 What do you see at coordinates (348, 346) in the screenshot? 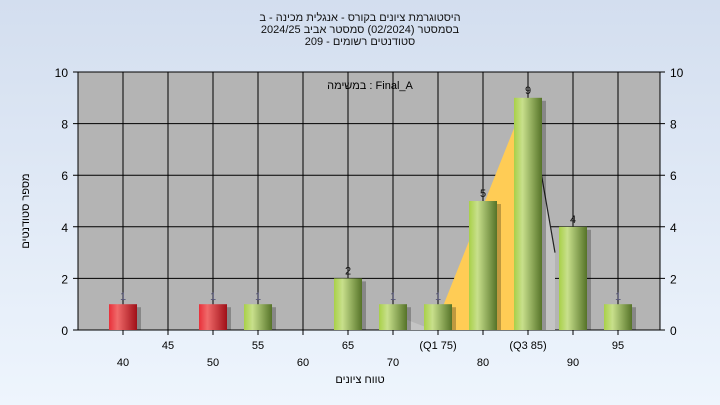
I see `x-tick-label: 65` at bounding box center [348, 346].